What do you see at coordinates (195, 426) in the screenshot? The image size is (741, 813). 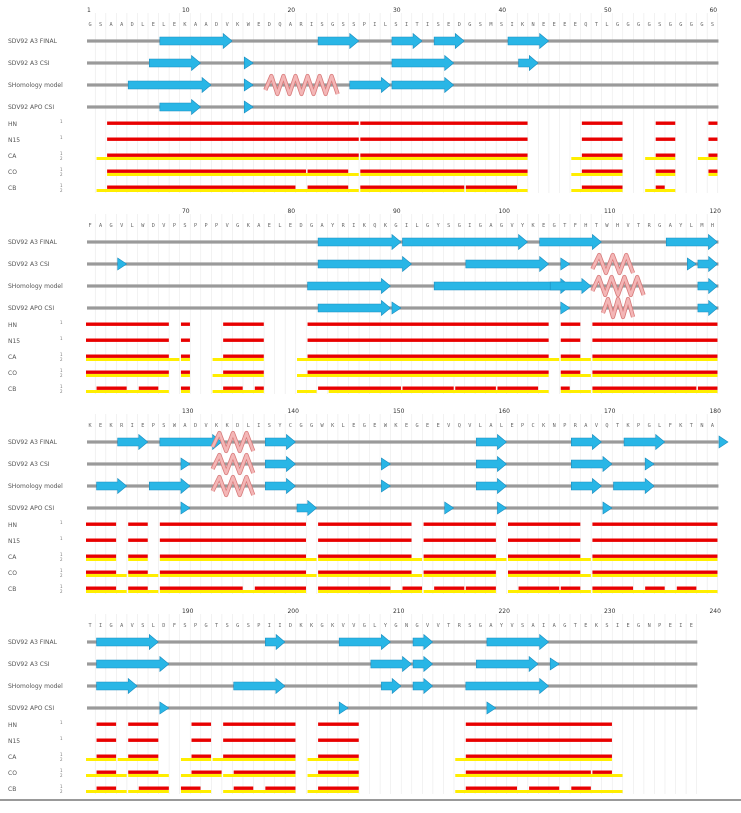 I see `sequence-residue: D` at bounding box center [195, 426].